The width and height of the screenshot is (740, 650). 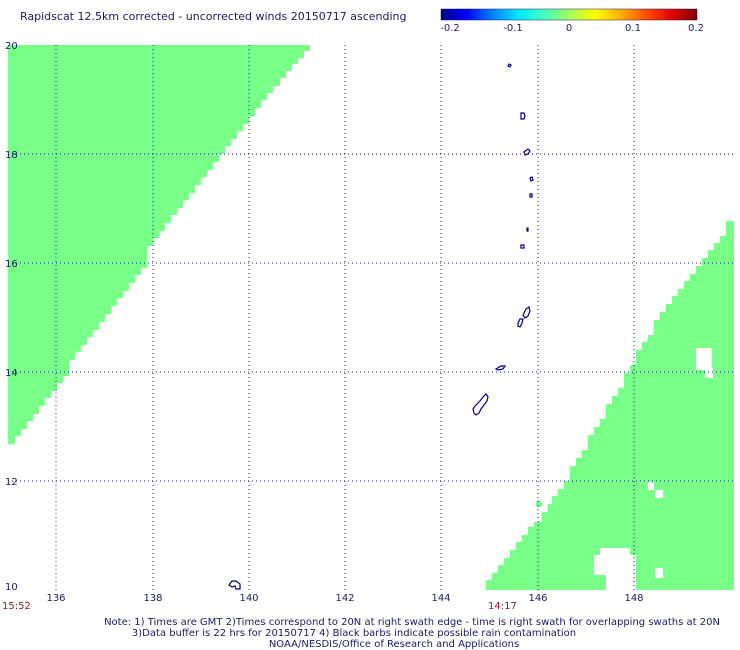 What do you see at coordinates (11, 155) in the screenshot?
I see `lat-tick-label: 18` at bounding box center [11, 155].